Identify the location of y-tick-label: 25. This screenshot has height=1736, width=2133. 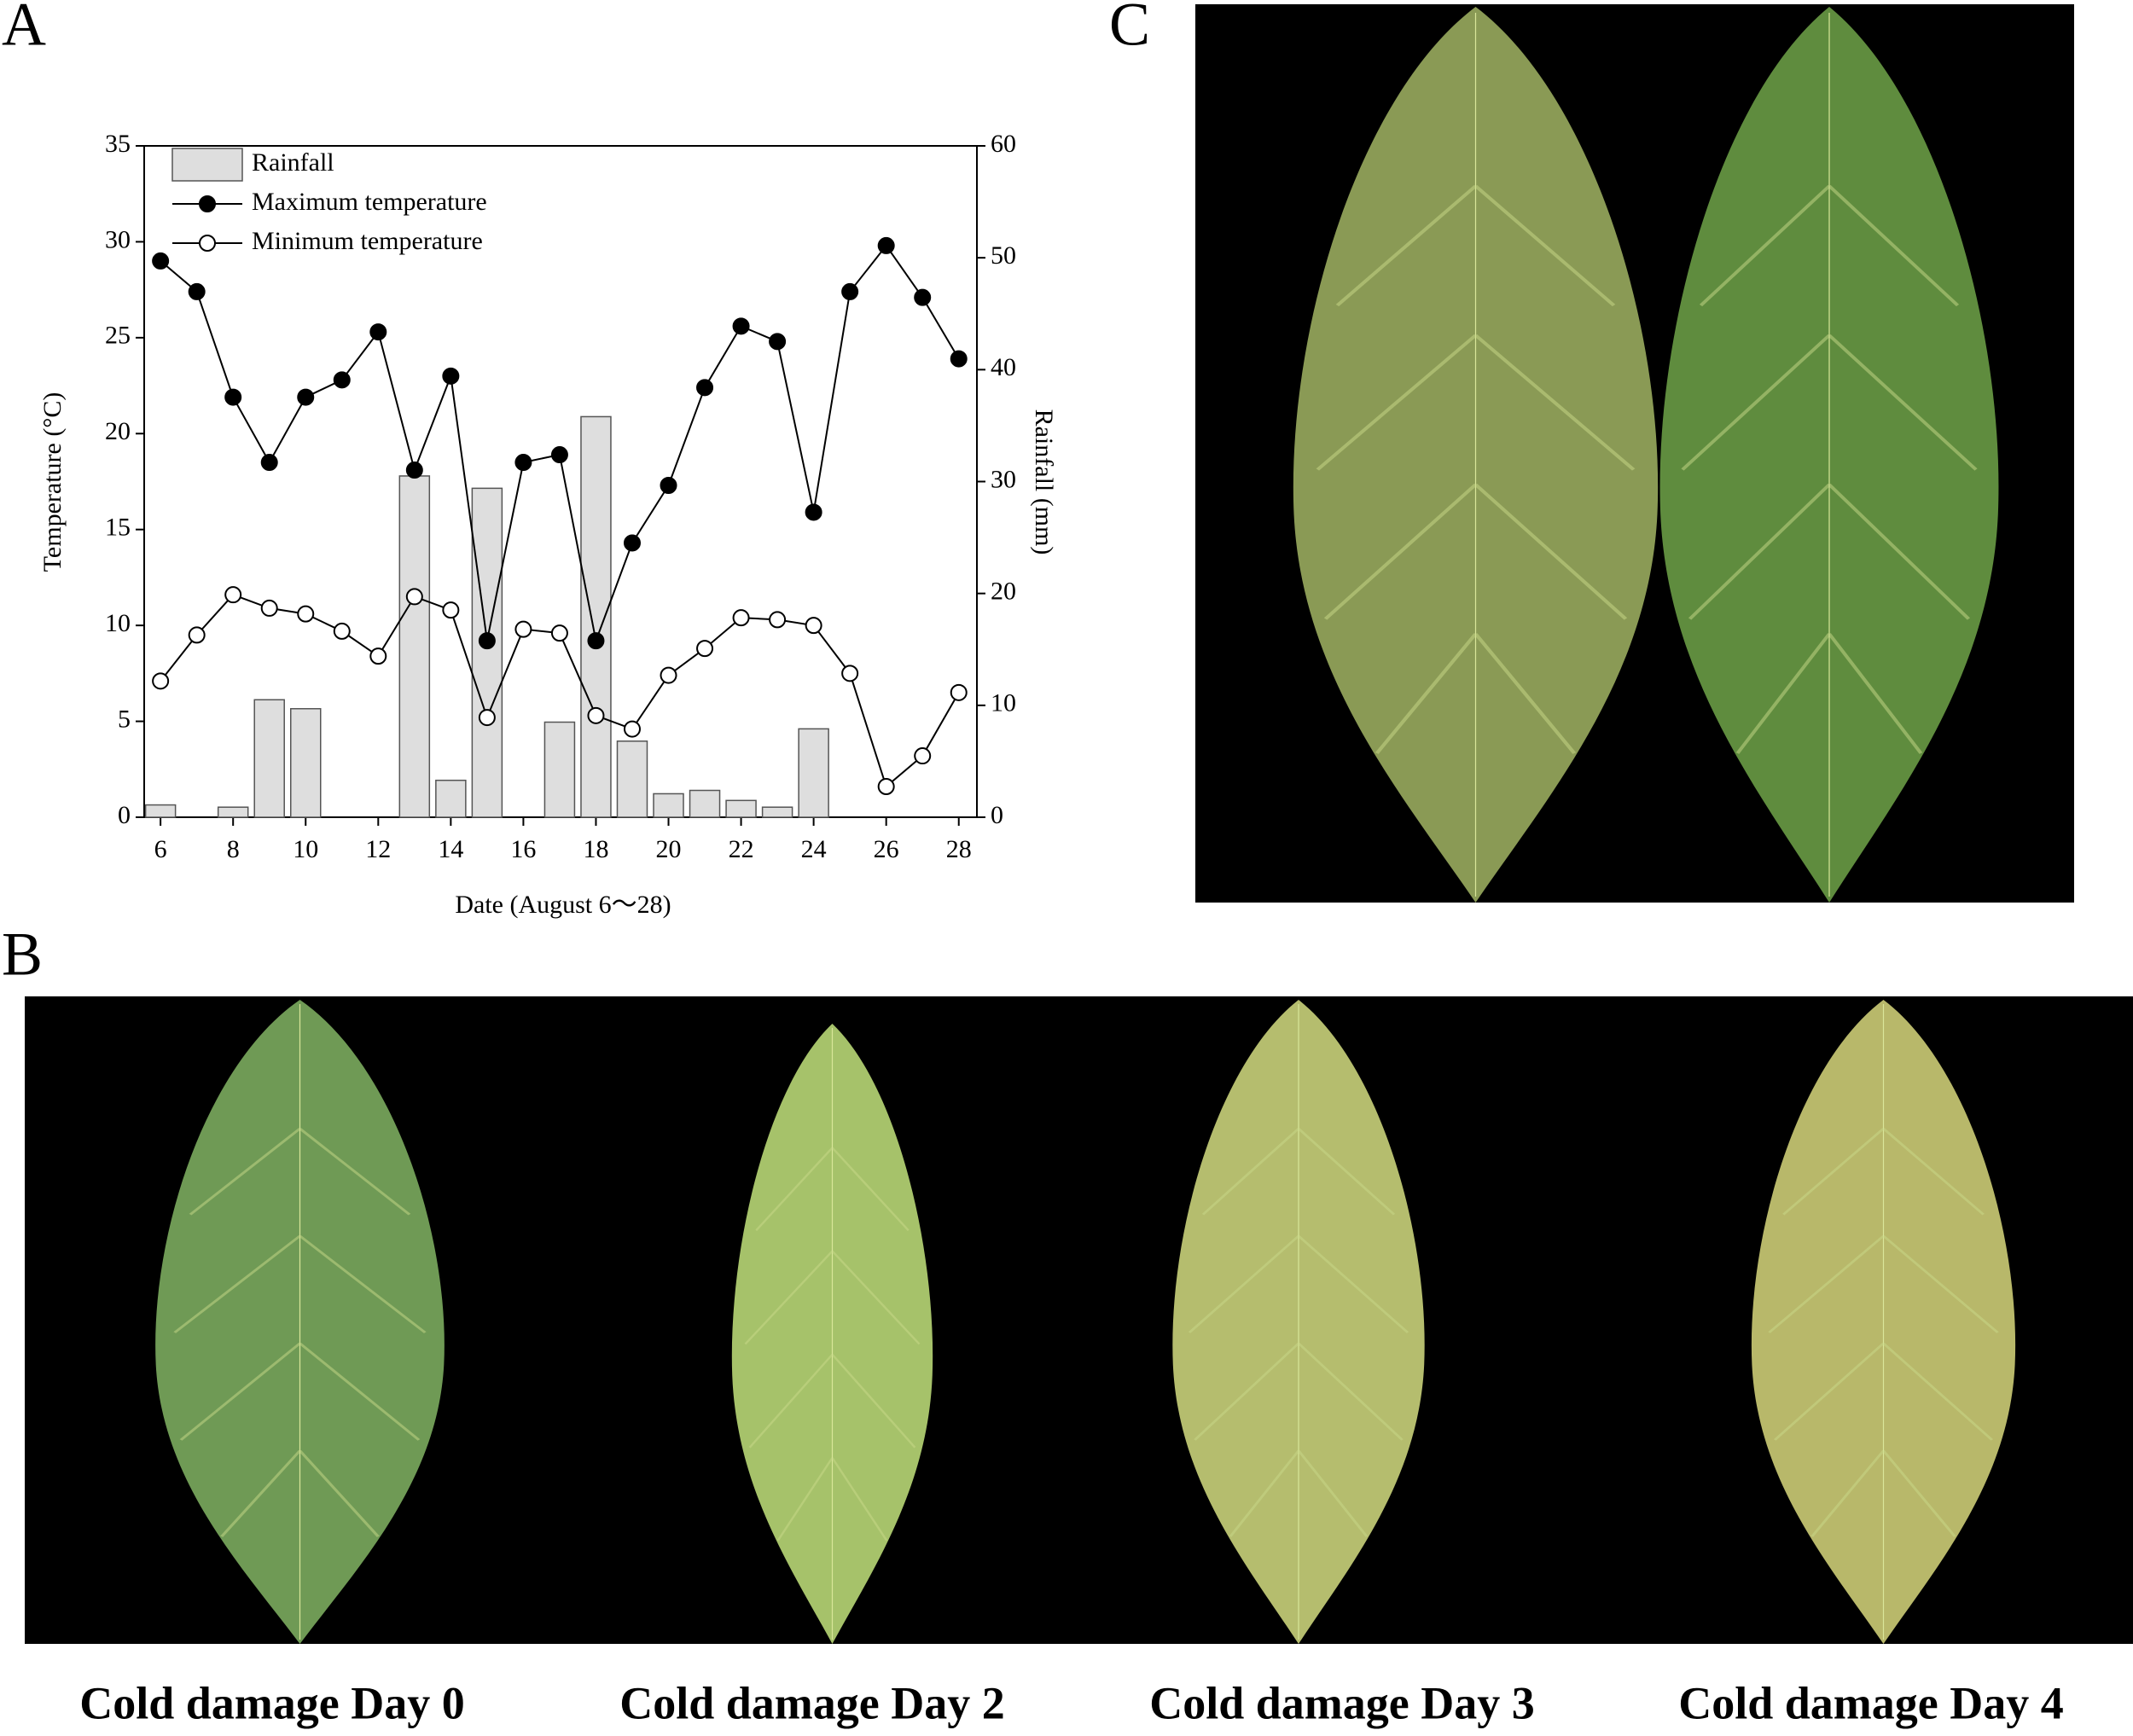
(118, 336).